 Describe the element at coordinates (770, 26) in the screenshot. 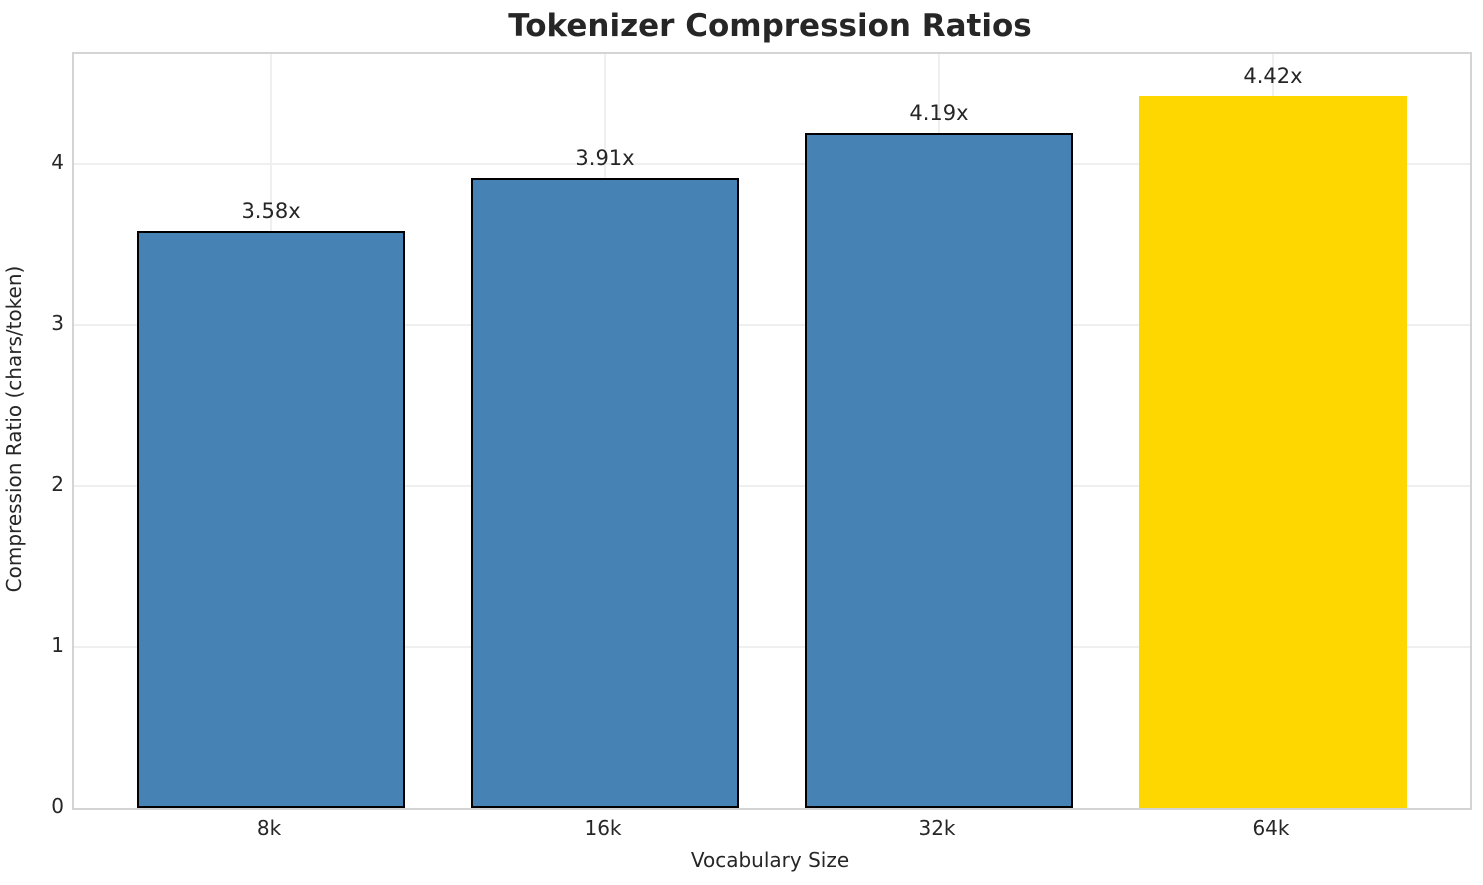

I see `chart-title: Tokenizer Compression Ratios` at that location.